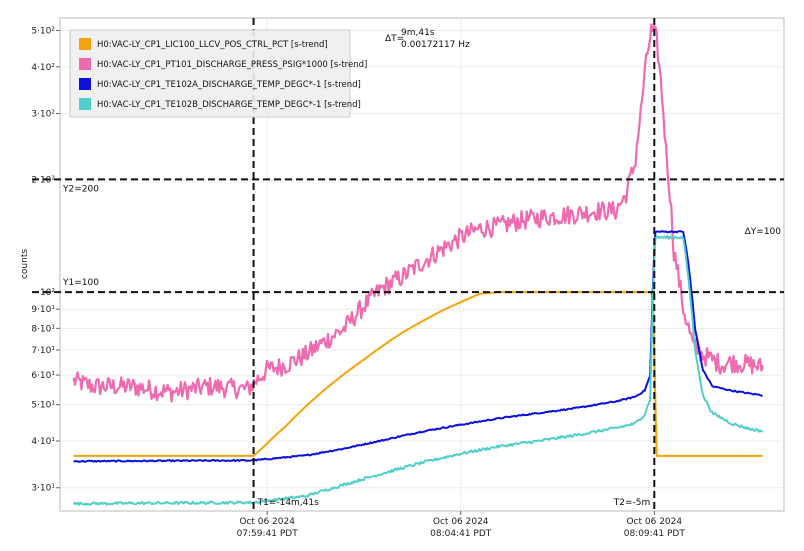 The width and height of the screenshot is (804, 551). What do you see at coordinates (418, 33) in the screenshot?
I see `delta-t-value: 9m,41s` at bounding box center [418, 33].